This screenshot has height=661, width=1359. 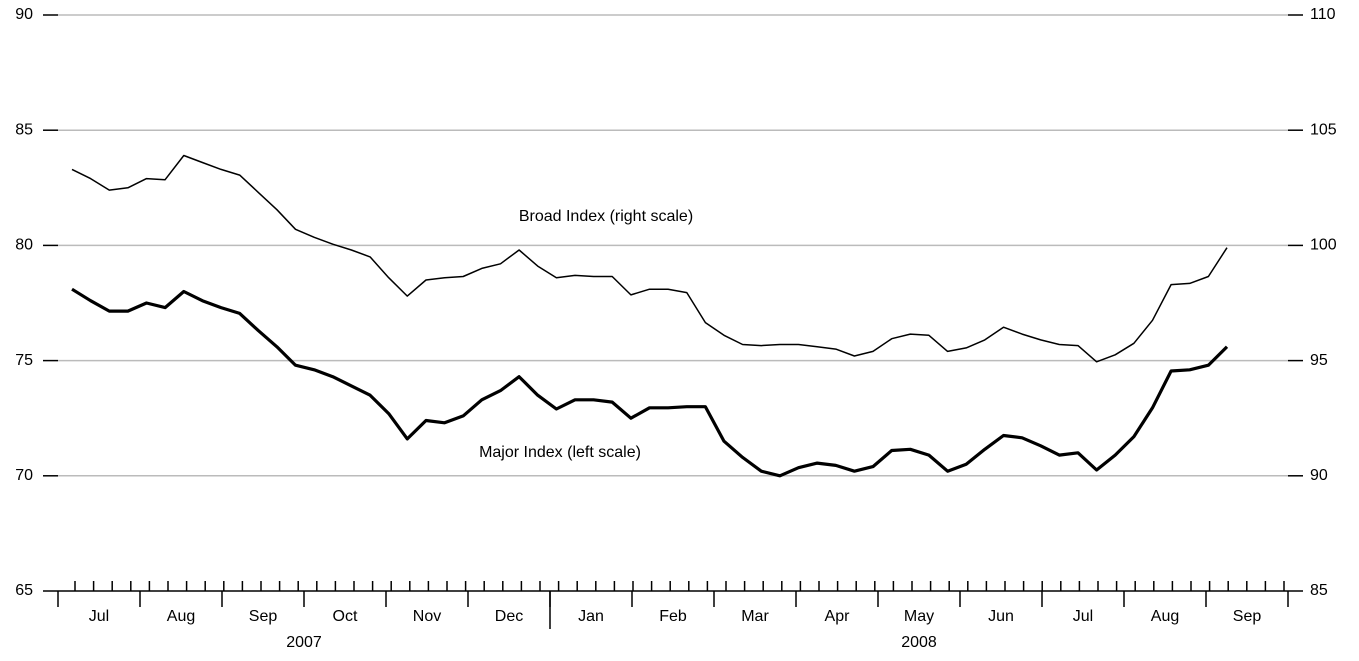 What do you see at coordinates (919, 642) in the screenshot?
I see `year-label: 2008` at bounding box center [919, 642].